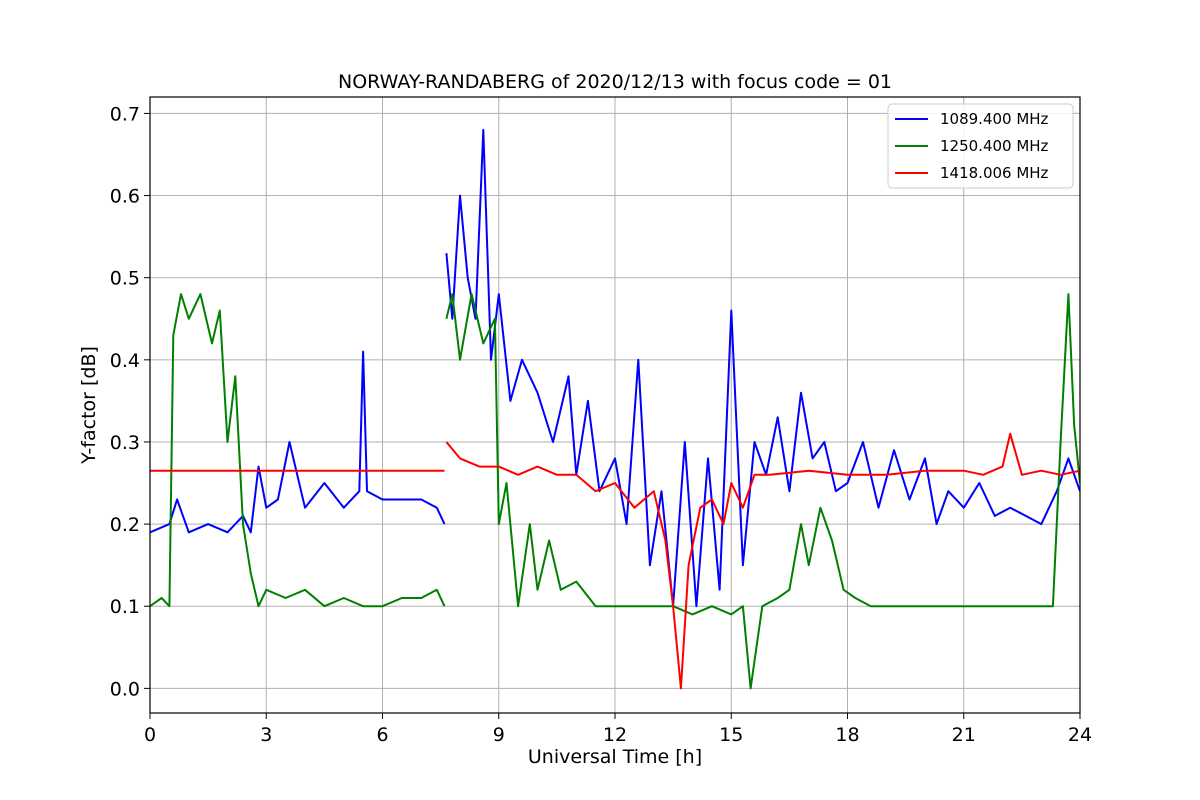 The width and height of the screenshot is (1200, 800). What do you see at coordinates (89, 405) in the screenshot?
I see `y-axis-label: Y-factor [dB]` at bounding box center [89, 405].